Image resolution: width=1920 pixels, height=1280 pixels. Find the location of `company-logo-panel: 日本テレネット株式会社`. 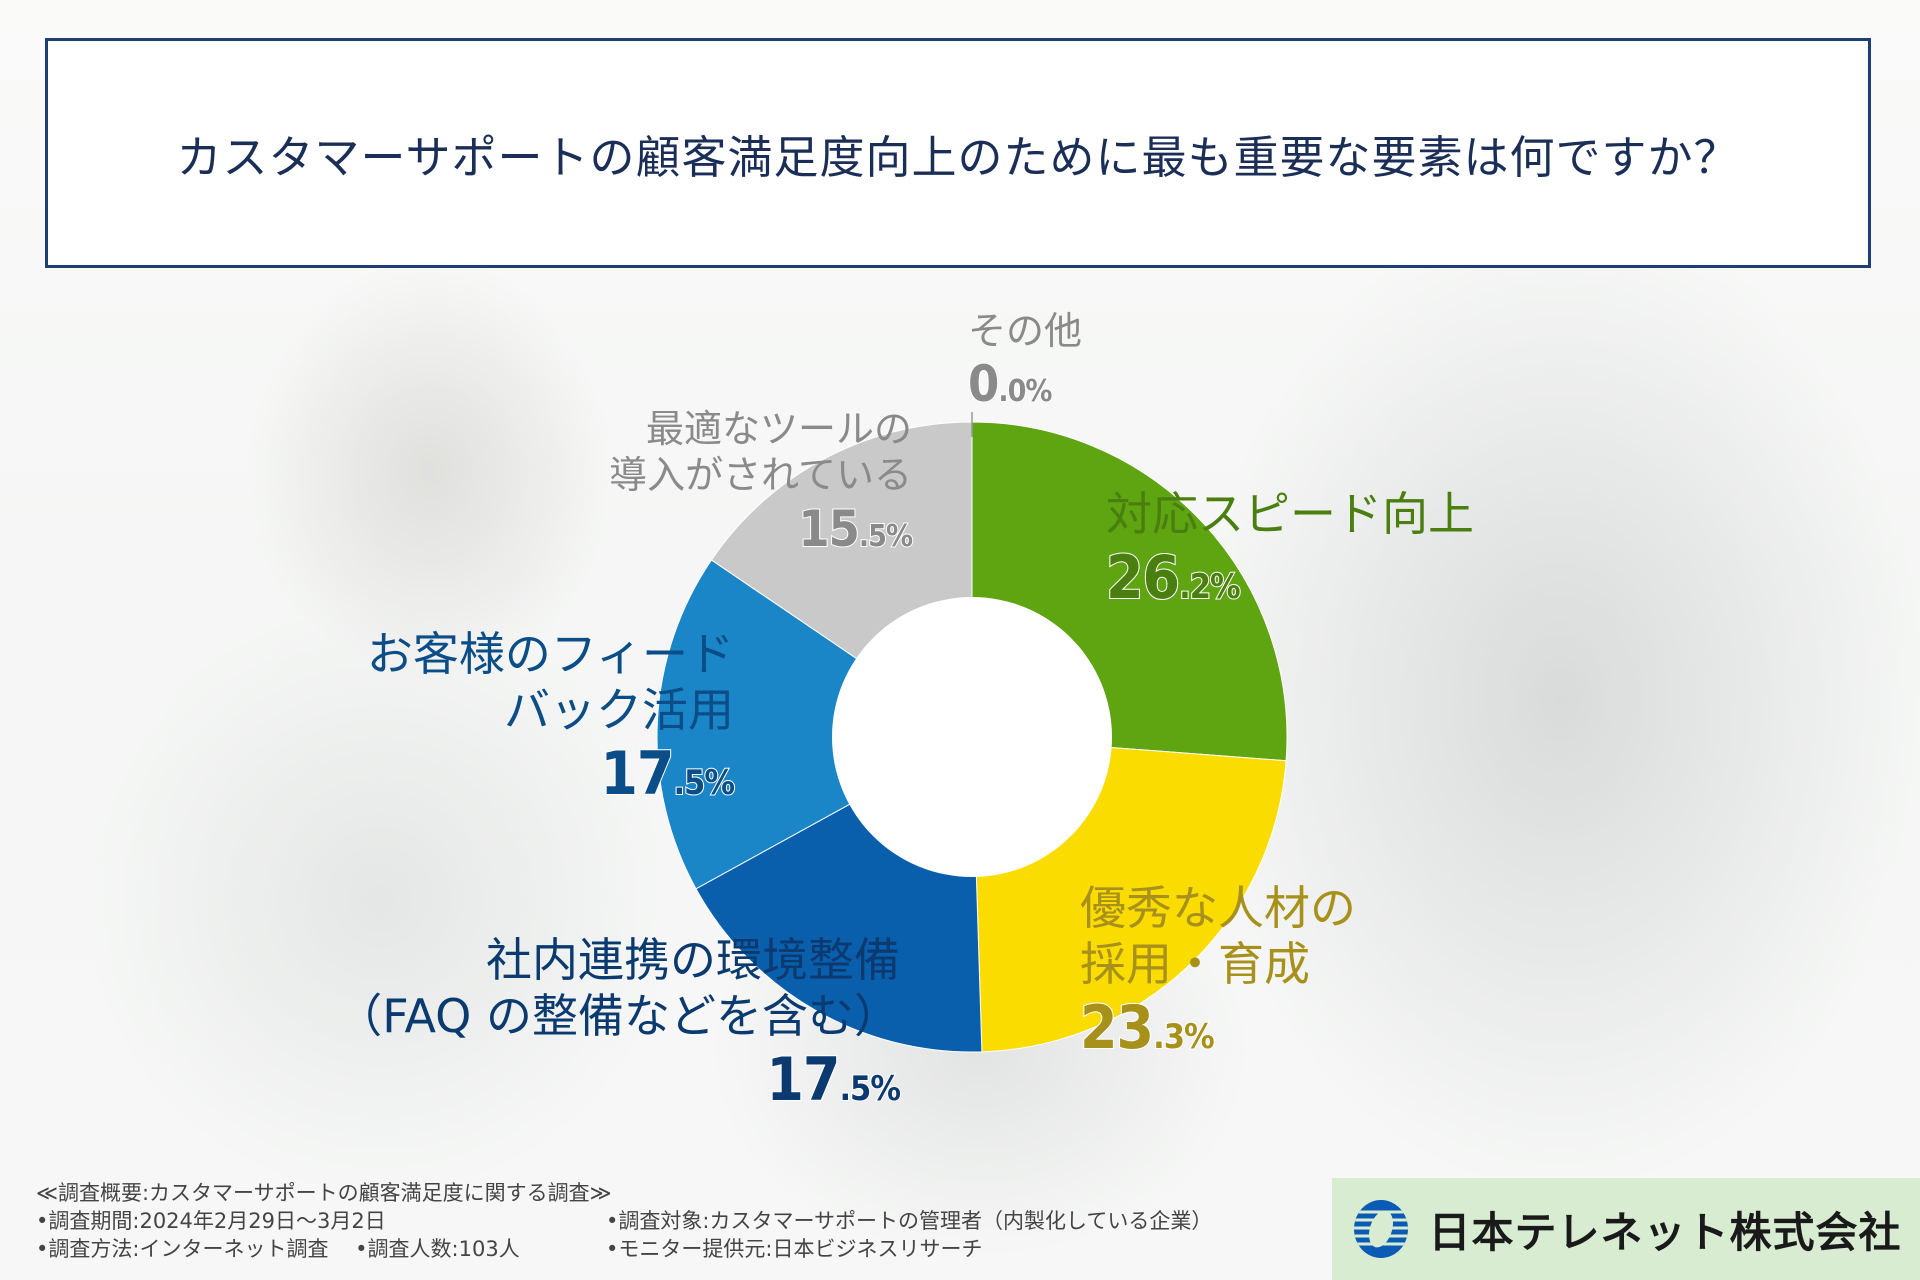

company-logo-panel: 日本テレネット株式会社 is located at coordinates (1626, 1229).